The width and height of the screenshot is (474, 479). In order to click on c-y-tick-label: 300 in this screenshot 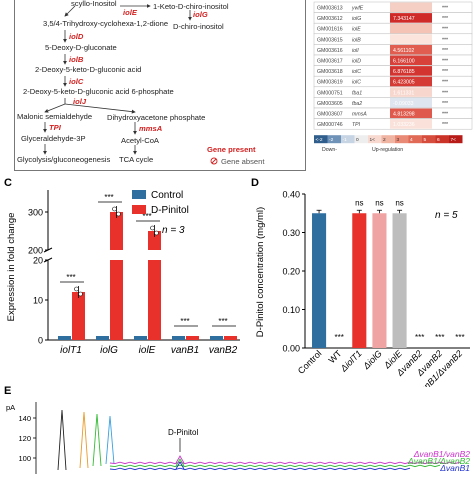, I will do `click(35, 213)`.